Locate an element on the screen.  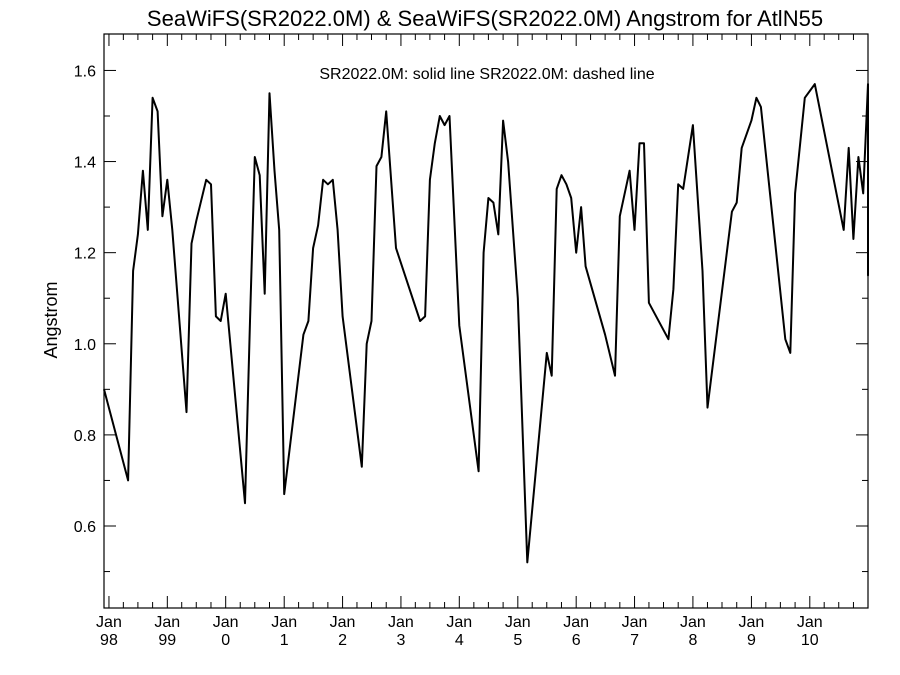
x-tick-label-year: 4 is located at coordinates (459, 640).